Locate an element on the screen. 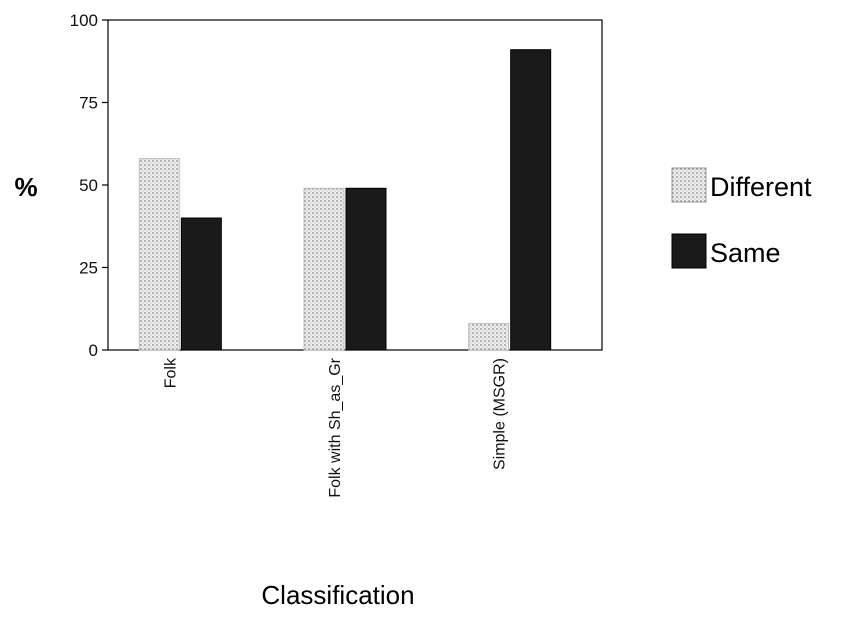 The width and height of the screenshot is (842, 636). y-tick-label: 100 is located at coordinates (84, 20).